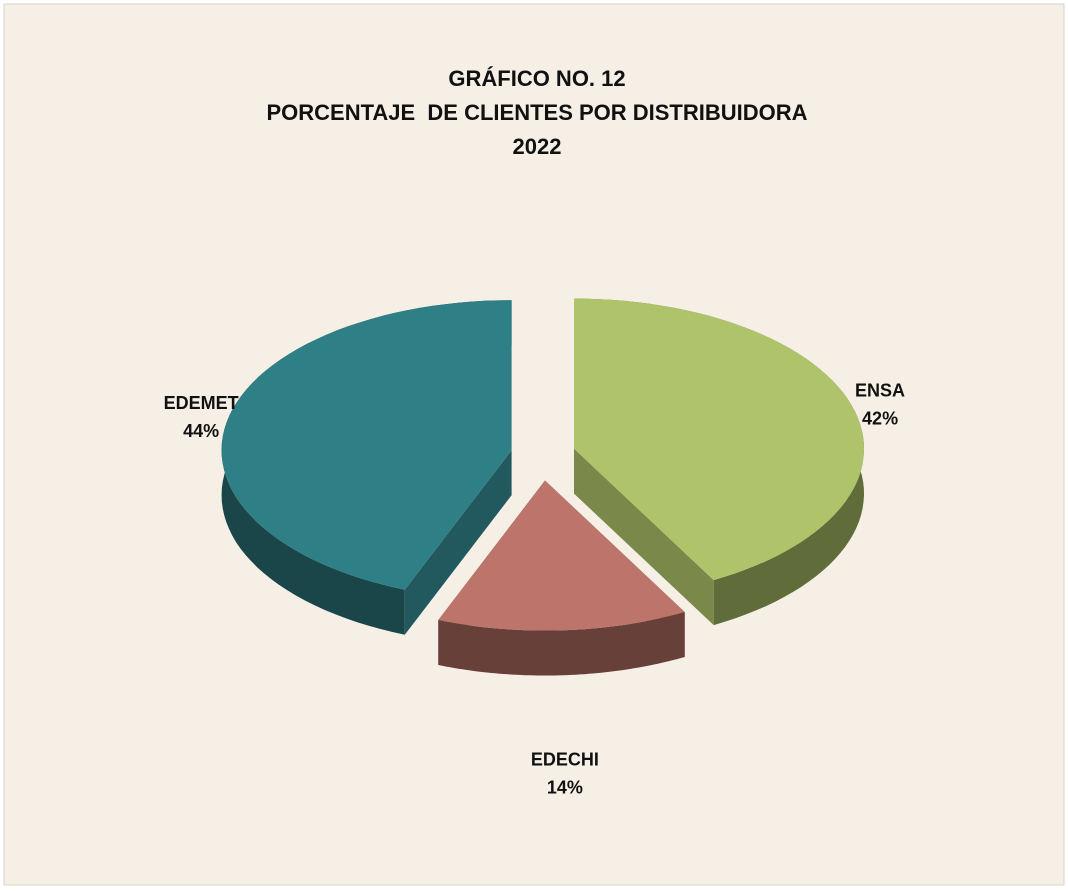 The image size is (1068, 894). I want to click on slice-rim, so click(561, 644).